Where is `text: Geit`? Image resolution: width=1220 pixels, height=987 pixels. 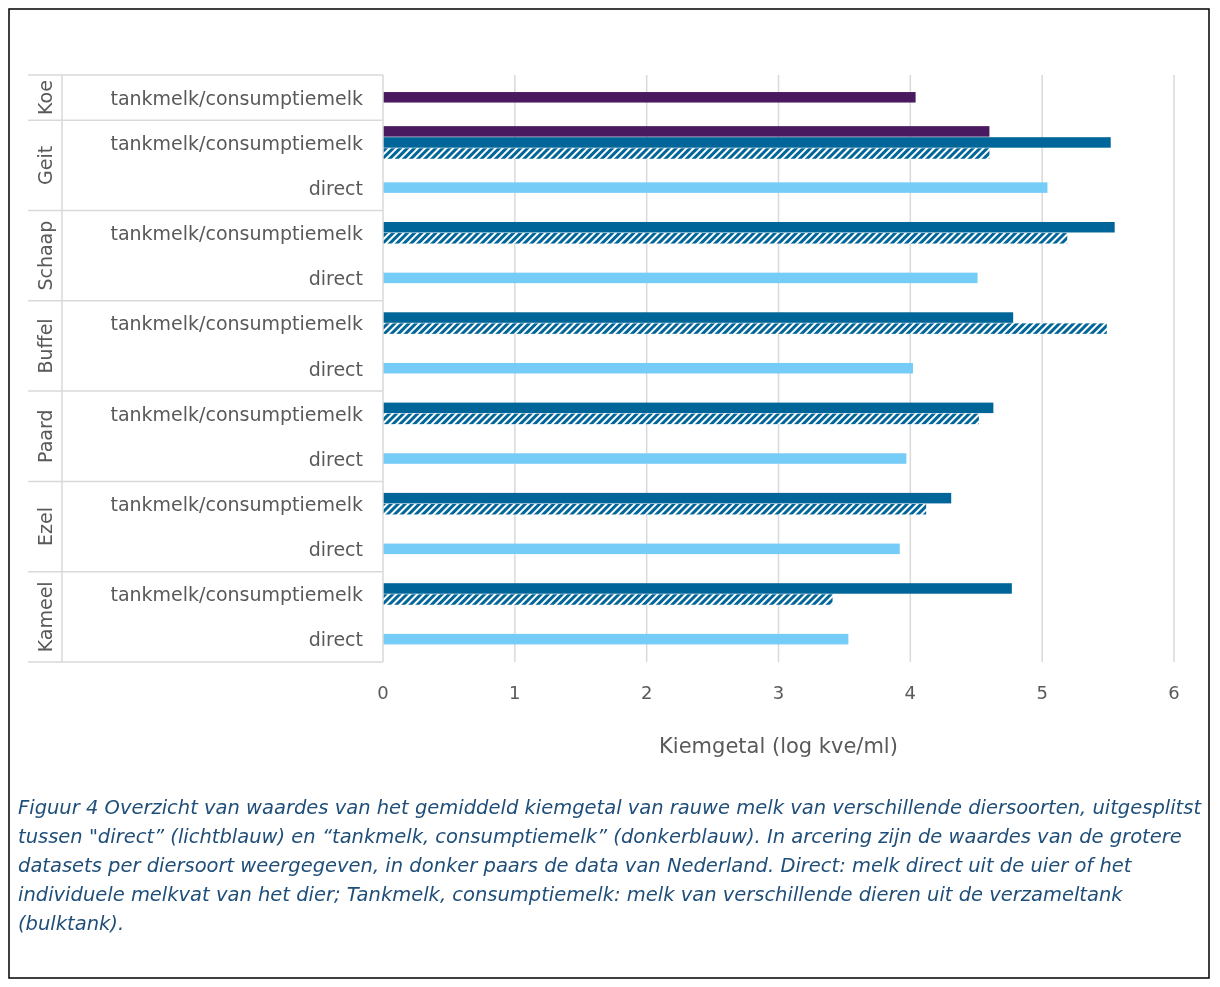 text: Geit is located at coordinates (45, 165).